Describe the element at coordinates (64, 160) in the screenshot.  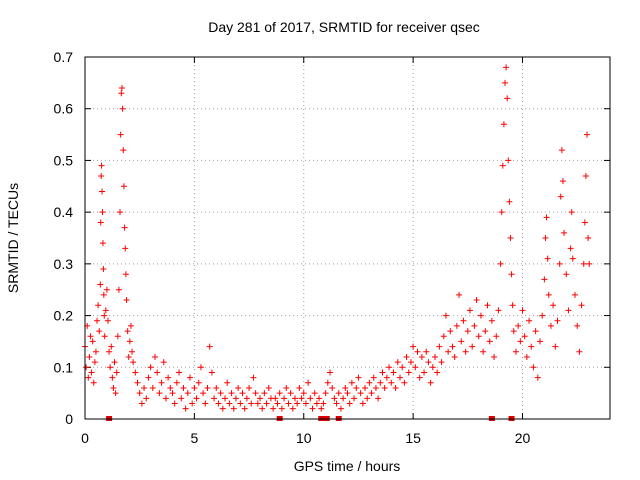
I see `y-tick-label: 0.5` at that location.